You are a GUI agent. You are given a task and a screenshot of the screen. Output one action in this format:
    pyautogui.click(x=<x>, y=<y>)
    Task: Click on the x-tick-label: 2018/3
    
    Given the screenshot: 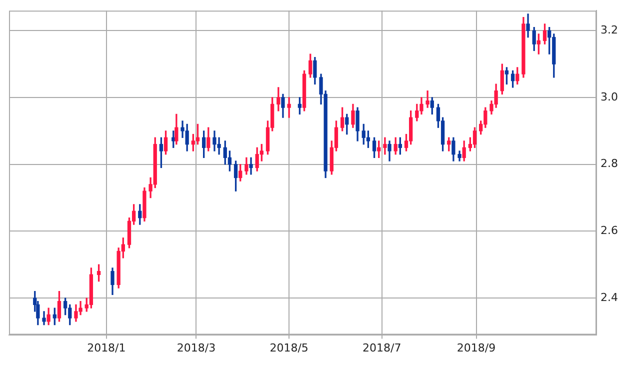 What is the action you would take?
    pyautogui.click(x=196, y=347)
    